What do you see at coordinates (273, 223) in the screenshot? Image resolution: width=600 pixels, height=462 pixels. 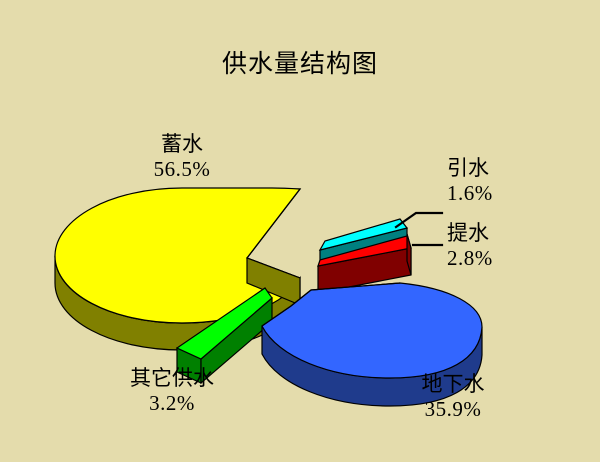 I see `pie-slice-xushui-edge-b` at bounding box center [273, 223].